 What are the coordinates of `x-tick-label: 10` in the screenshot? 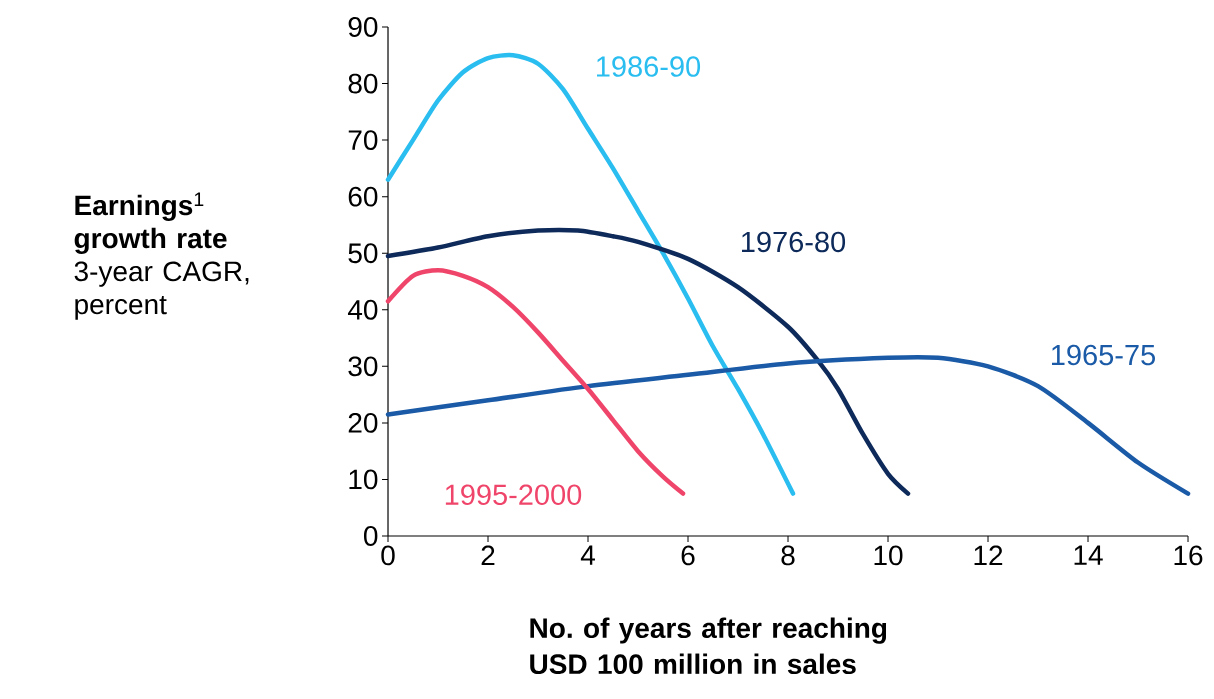 It's located at (888, 555).